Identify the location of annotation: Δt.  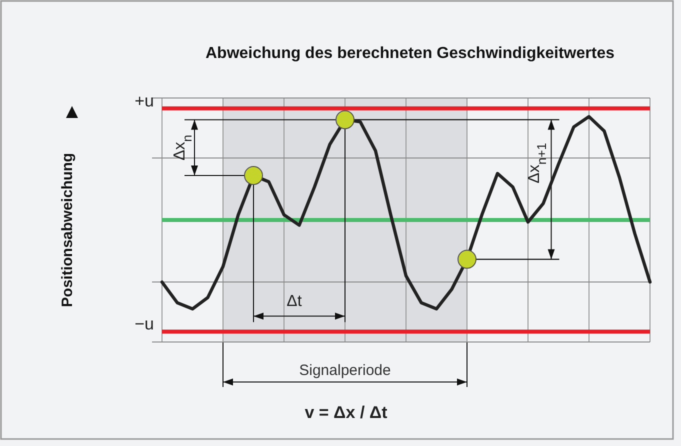
(294, 301).